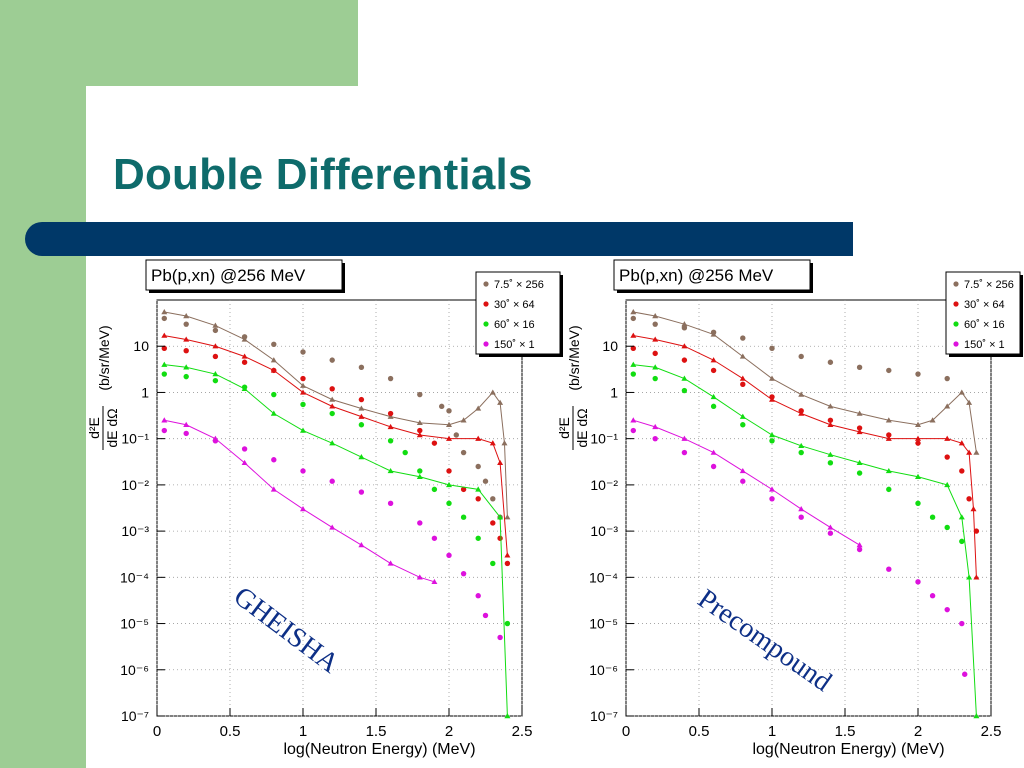  Describe the element at coordinates (135, 531) in the screenshot. I see `y-tick-label: 10⁻³` at that location.